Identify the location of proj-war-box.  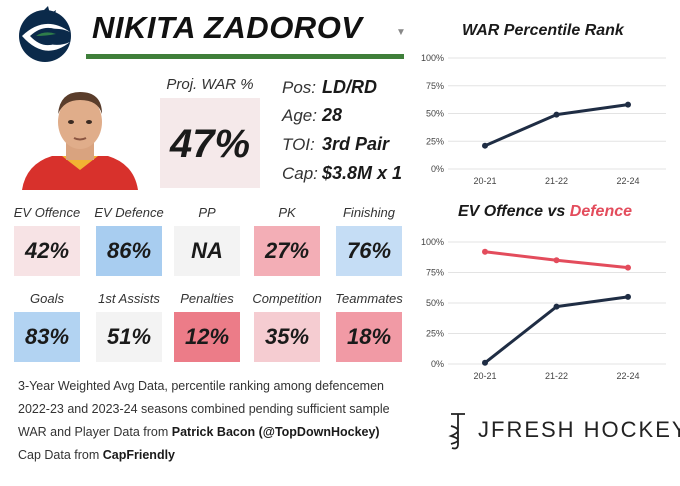
(210, 143).